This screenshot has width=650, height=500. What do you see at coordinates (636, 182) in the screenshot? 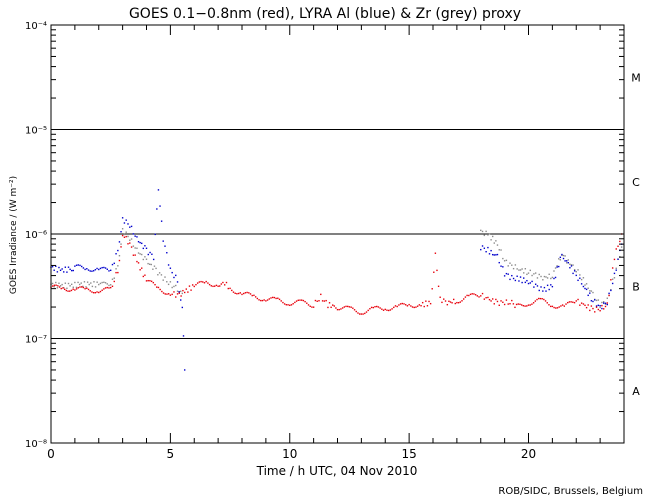
I see `flare-class-label: C` at bounding box center [636, 182].